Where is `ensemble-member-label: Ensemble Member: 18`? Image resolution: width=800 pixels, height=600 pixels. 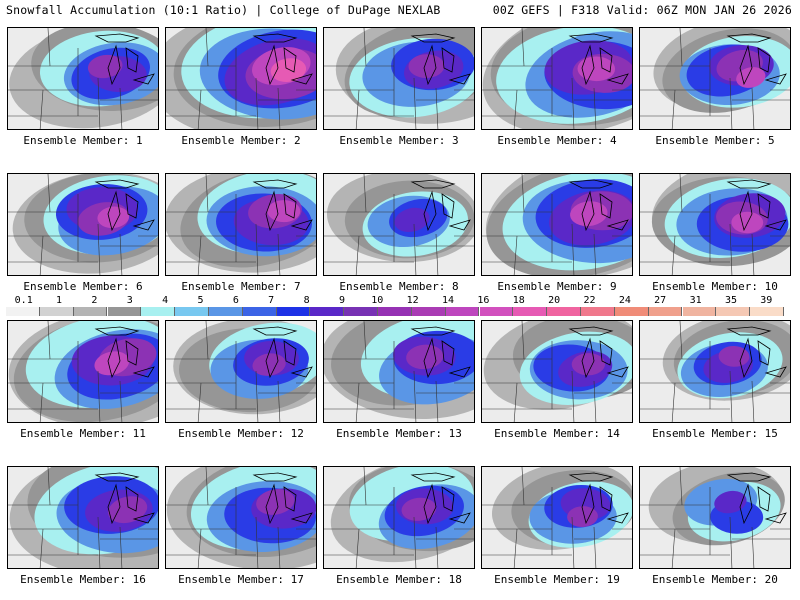 ensemble-member-label: Ensemble Member: 18 is located at coordinates (399, 579).